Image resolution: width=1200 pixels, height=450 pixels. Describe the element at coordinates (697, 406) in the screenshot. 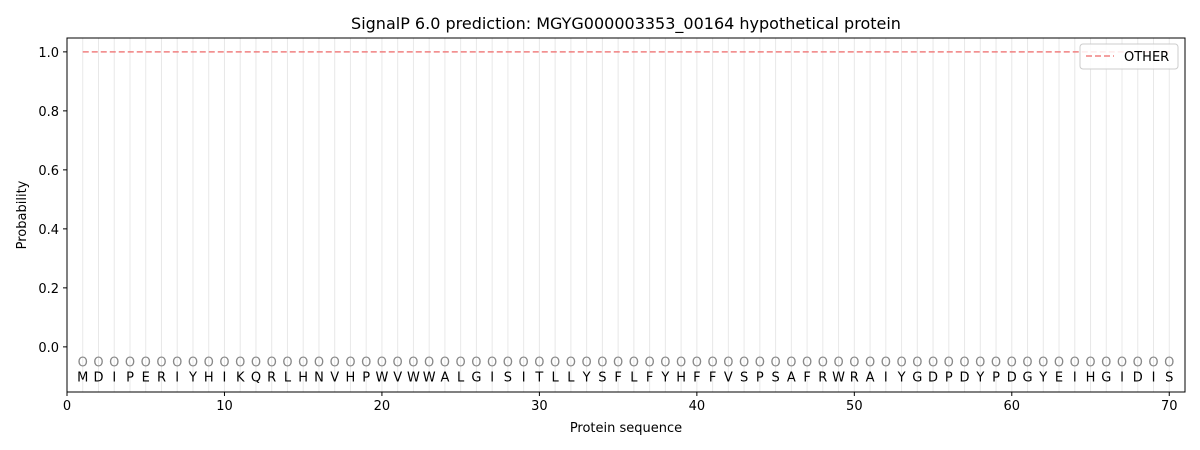

I see `x-tick-label: 40` at that location.